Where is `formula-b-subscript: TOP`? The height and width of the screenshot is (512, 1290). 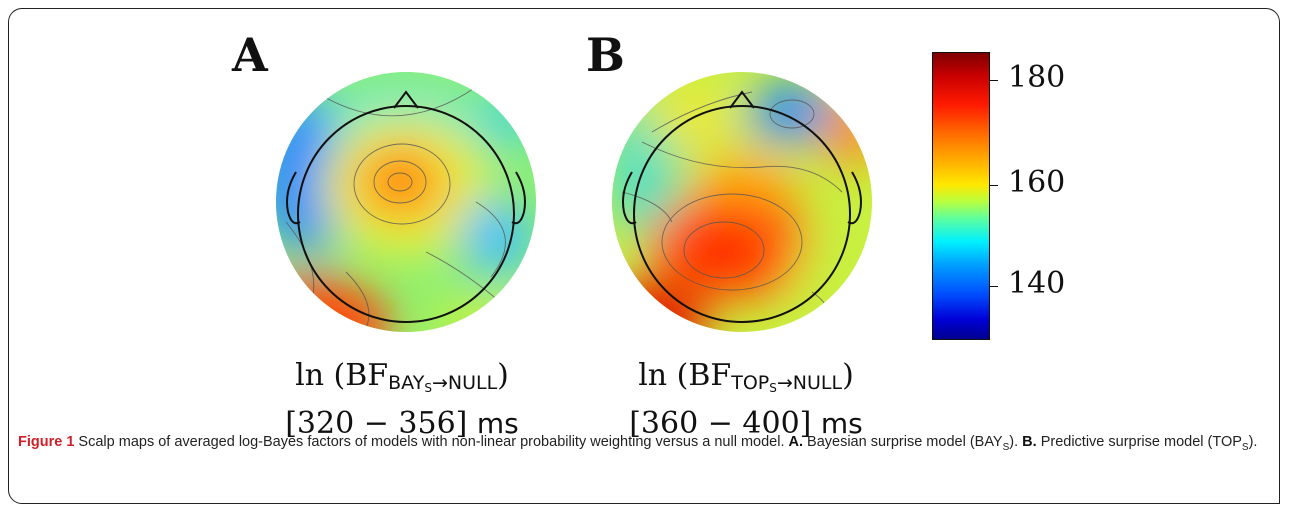
formula-b-subscript: TOP is located at coordinates (750, 383).